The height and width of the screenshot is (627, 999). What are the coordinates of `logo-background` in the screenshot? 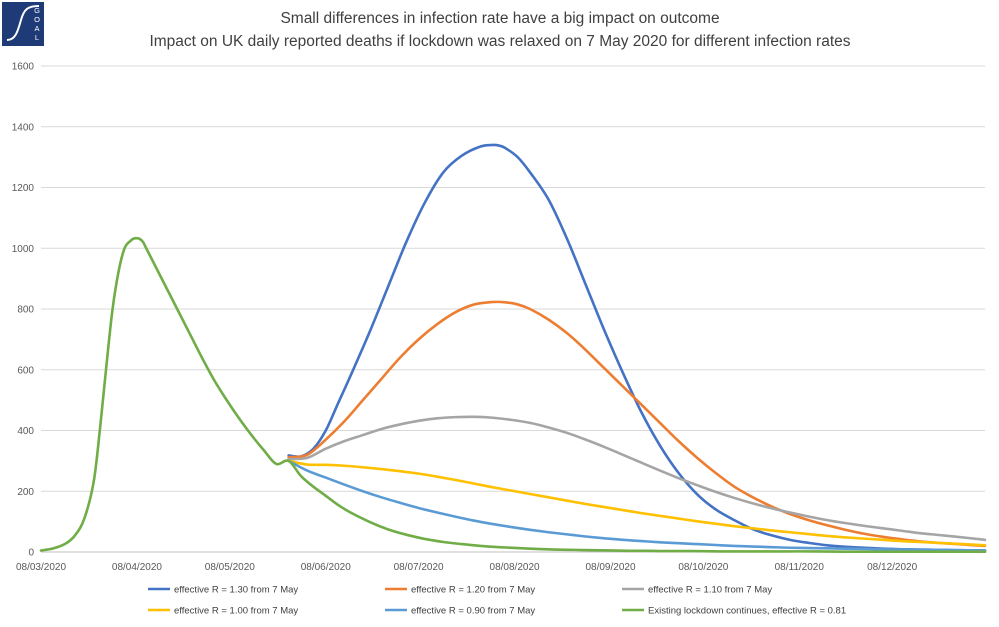 It's located at (23, 24).